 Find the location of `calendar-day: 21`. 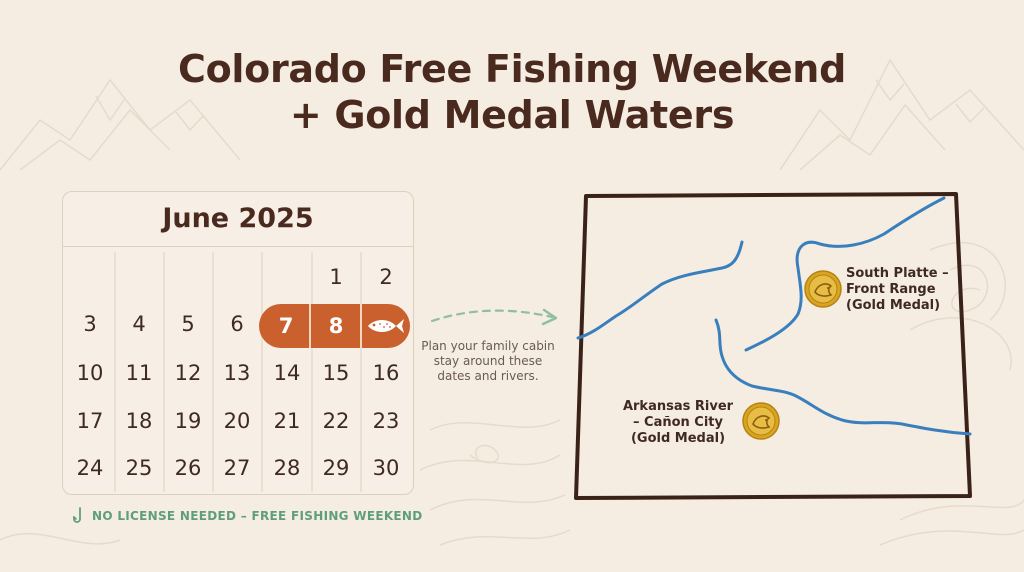

calendar-day: 21 is located at coordinates (287, 421).